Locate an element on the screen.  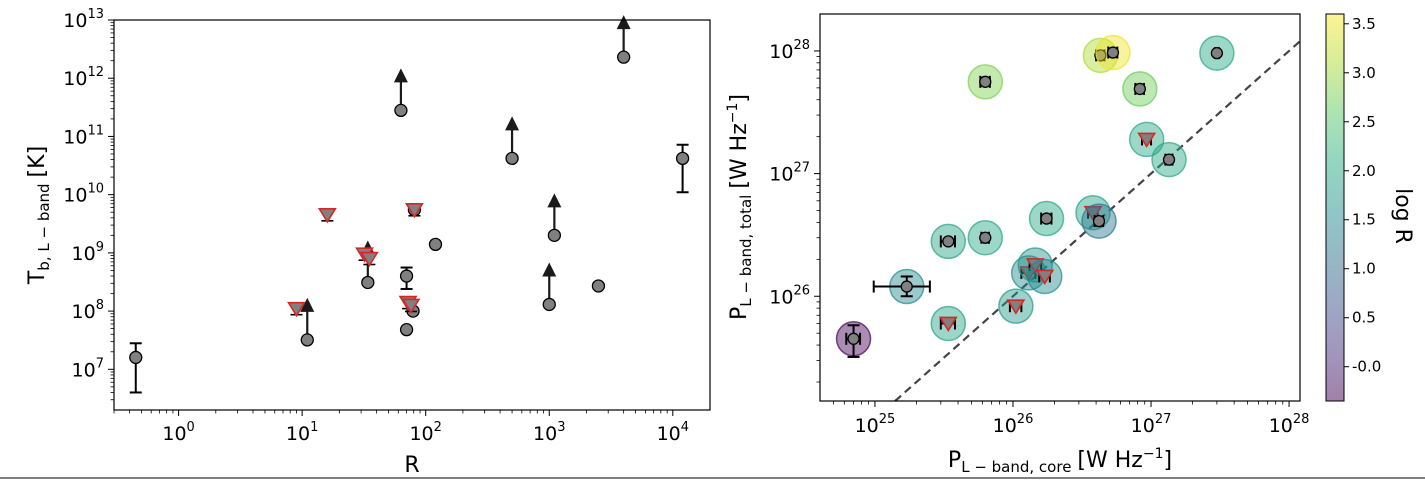
colorbar-ticks: -0.0 0.5 1.0 1.5 2.0 2.5 3.0 3.5 is located at coordinates (1362, 195).